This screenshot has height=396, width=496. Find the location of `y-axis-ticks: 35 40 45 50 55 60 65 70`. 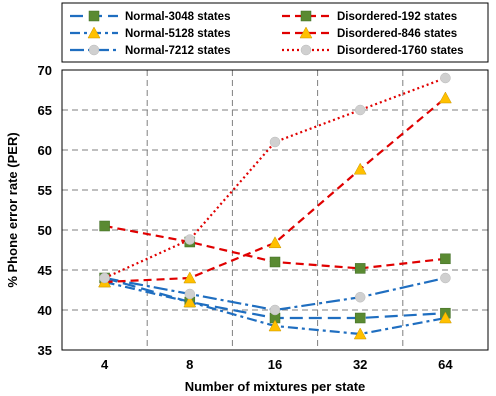

y-axis-ticks: 35 40 45 50 55 60 65 70 is located at coordinates (45, 210).